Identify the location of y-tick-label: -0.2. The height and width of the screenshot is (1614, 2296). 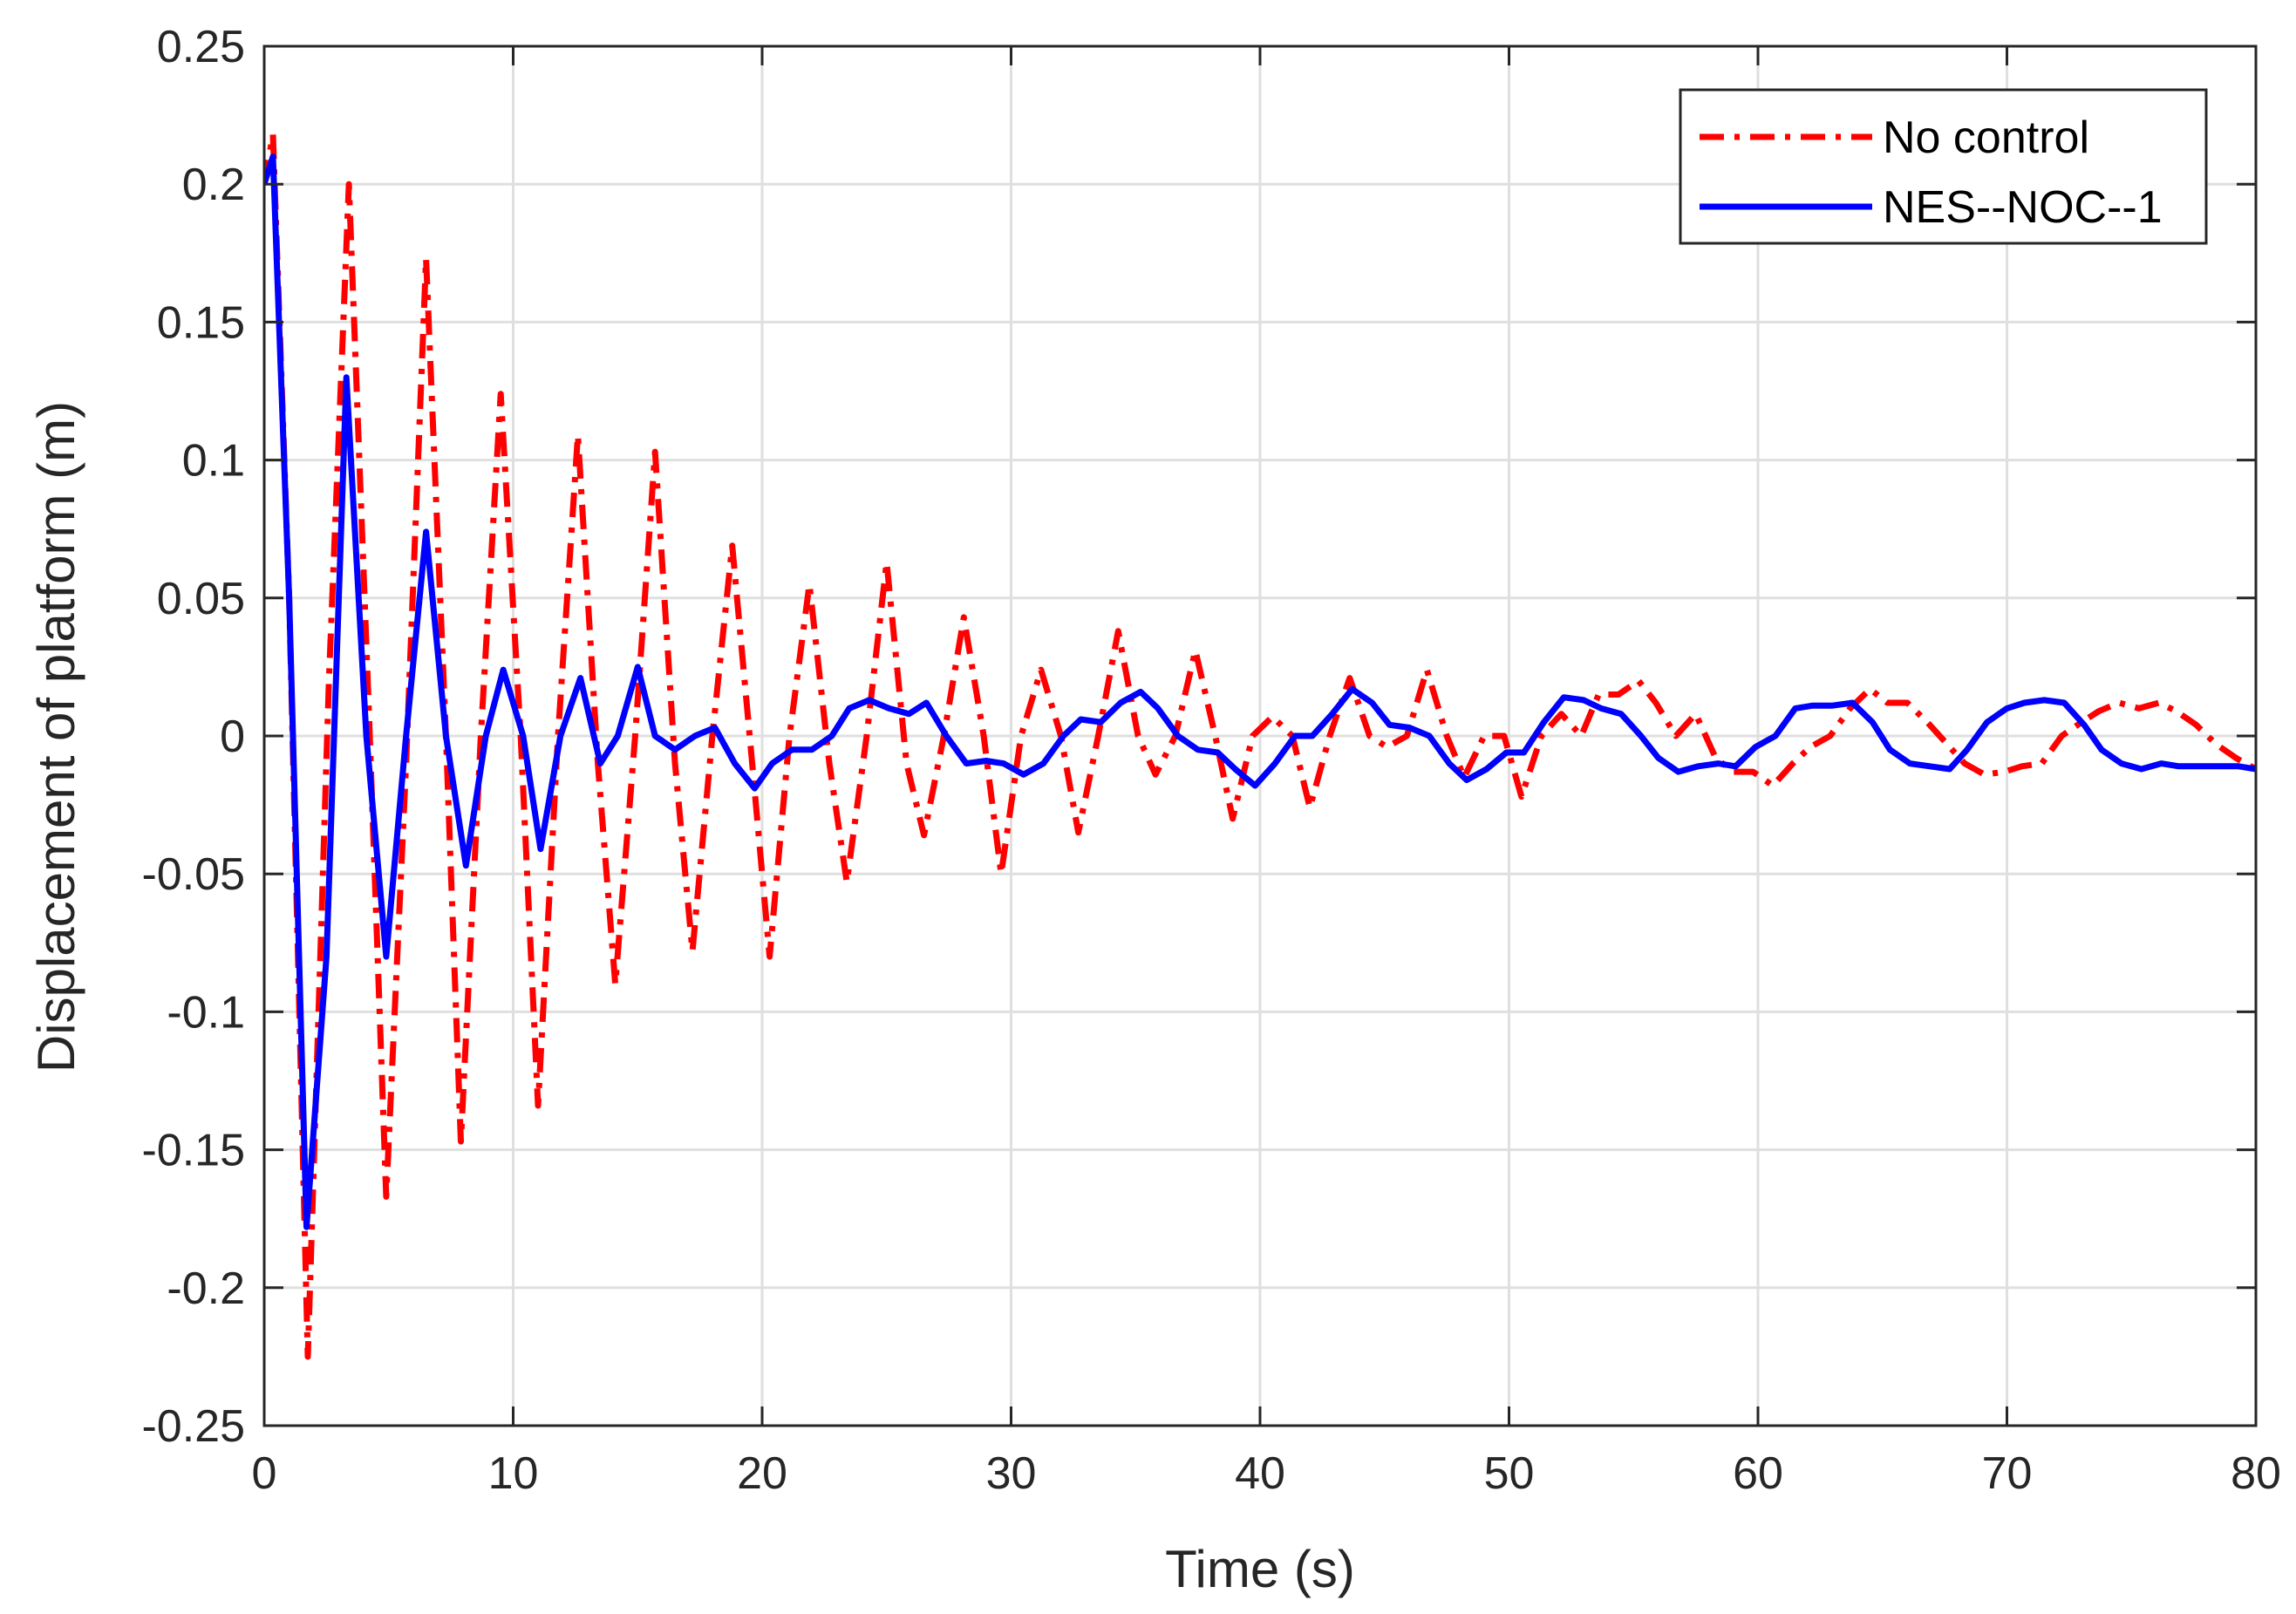
(206, 1288).